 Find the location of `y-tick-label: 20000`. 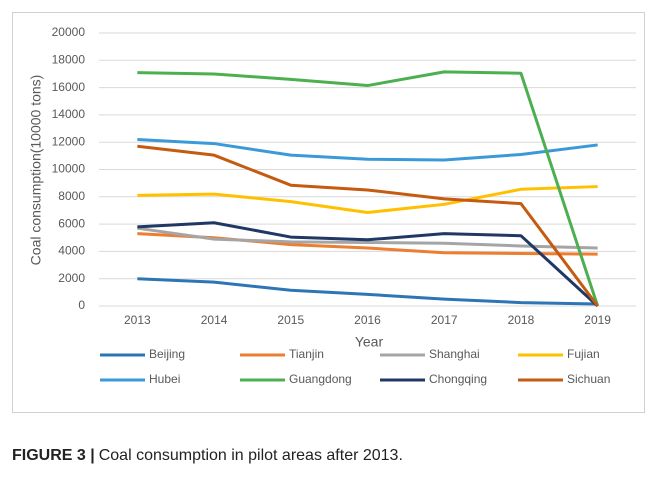

y-tick-label: 20000 is located at coordinates (69, 32).